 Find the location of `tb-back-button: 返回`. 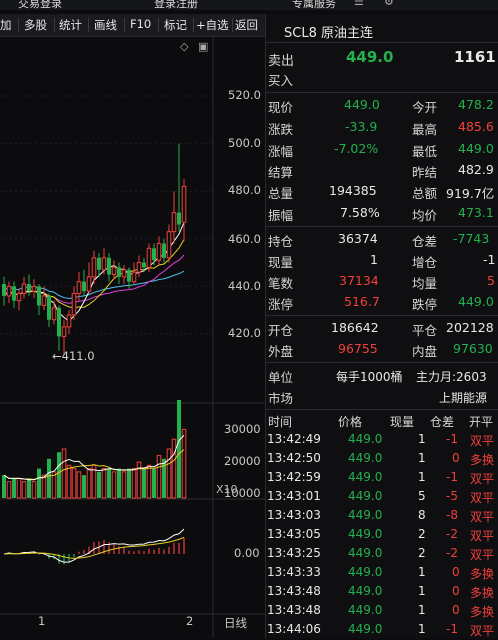

tb-back-button: 返回 is located at coordinates (246, 25).